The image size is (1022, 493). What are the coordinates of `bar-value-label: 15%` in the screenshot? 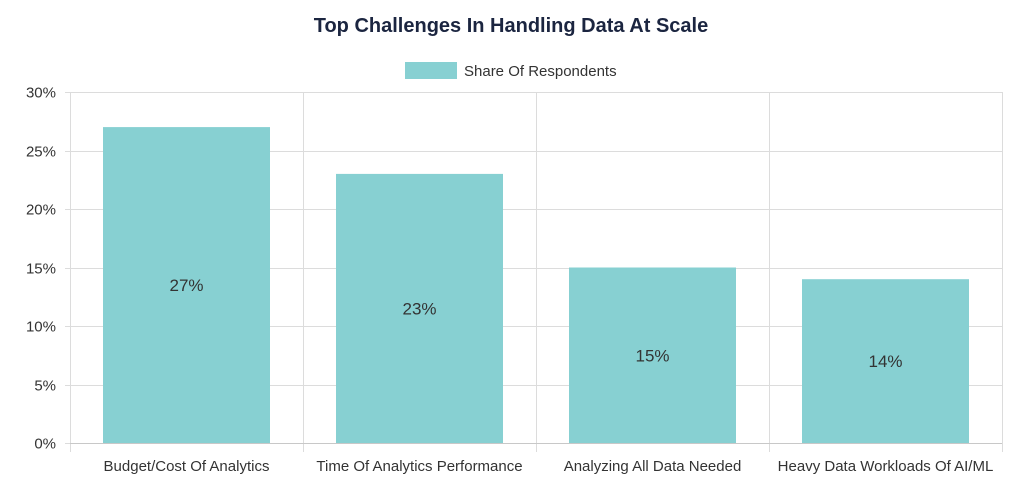 It's located at (652, 355).